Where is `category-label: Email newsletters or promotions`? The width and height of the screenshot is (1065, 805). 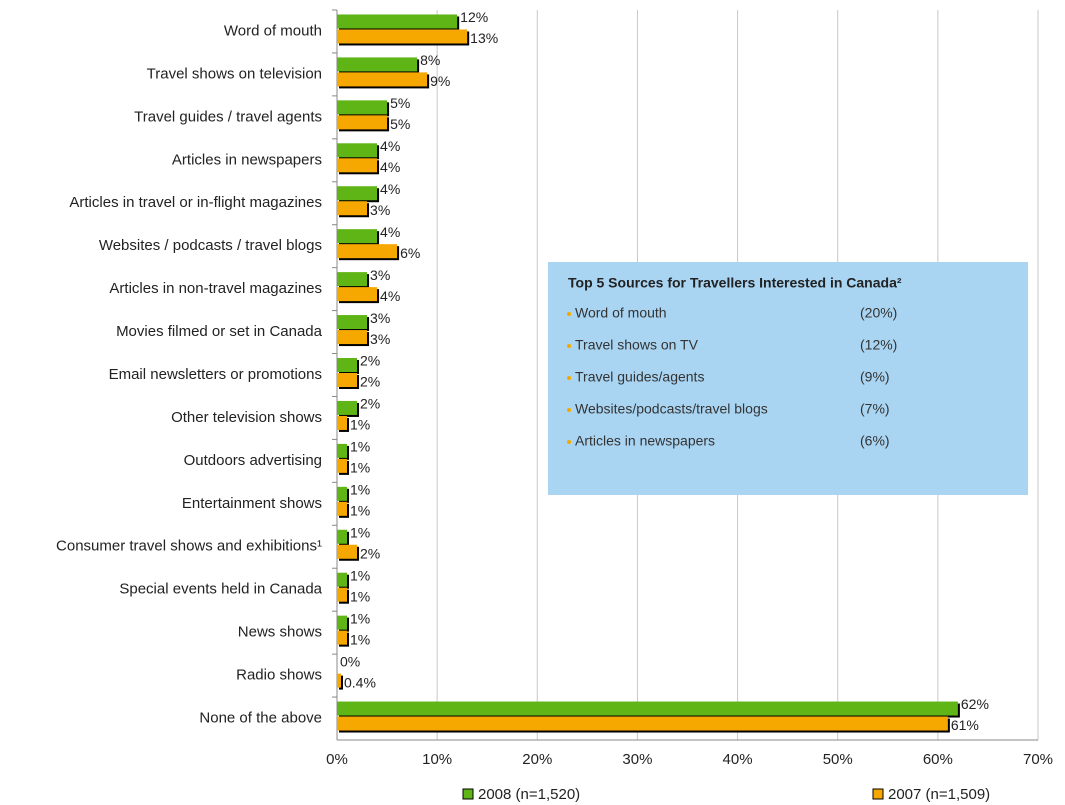
category-label: Email newsletters or promotions is located at coordinates (215, 374).